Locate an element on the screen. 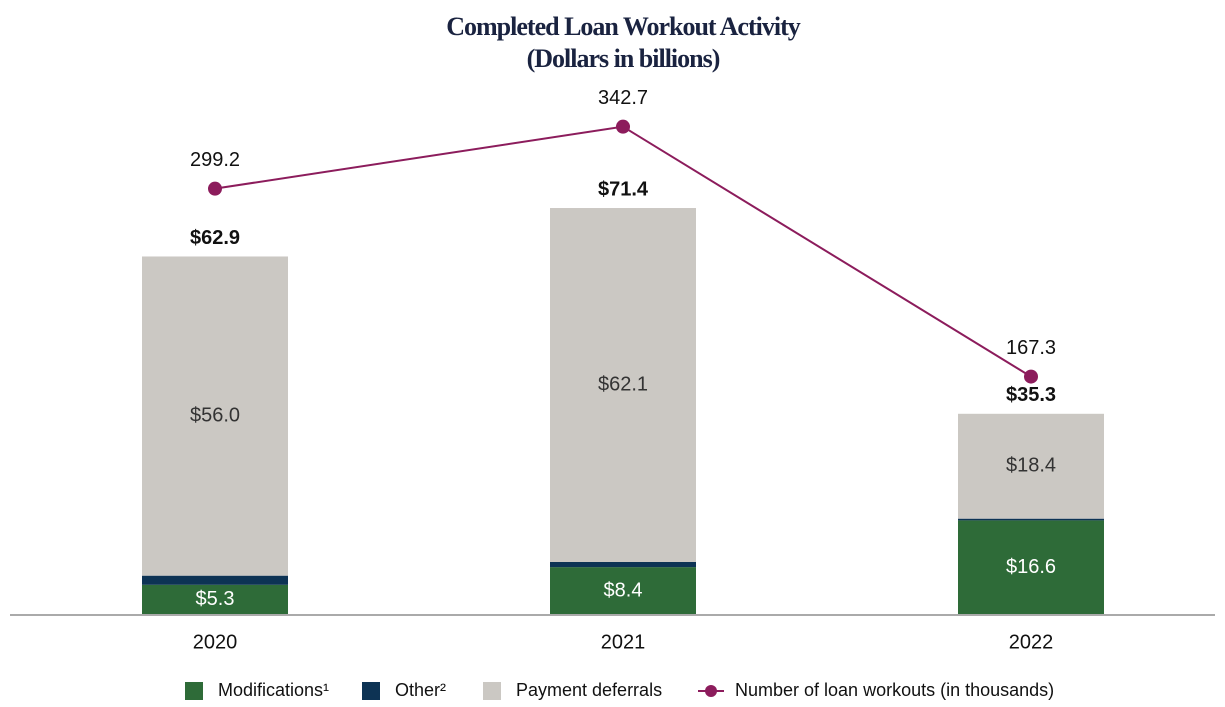  value-label: $56.0 is located at coordinates (215, 415).